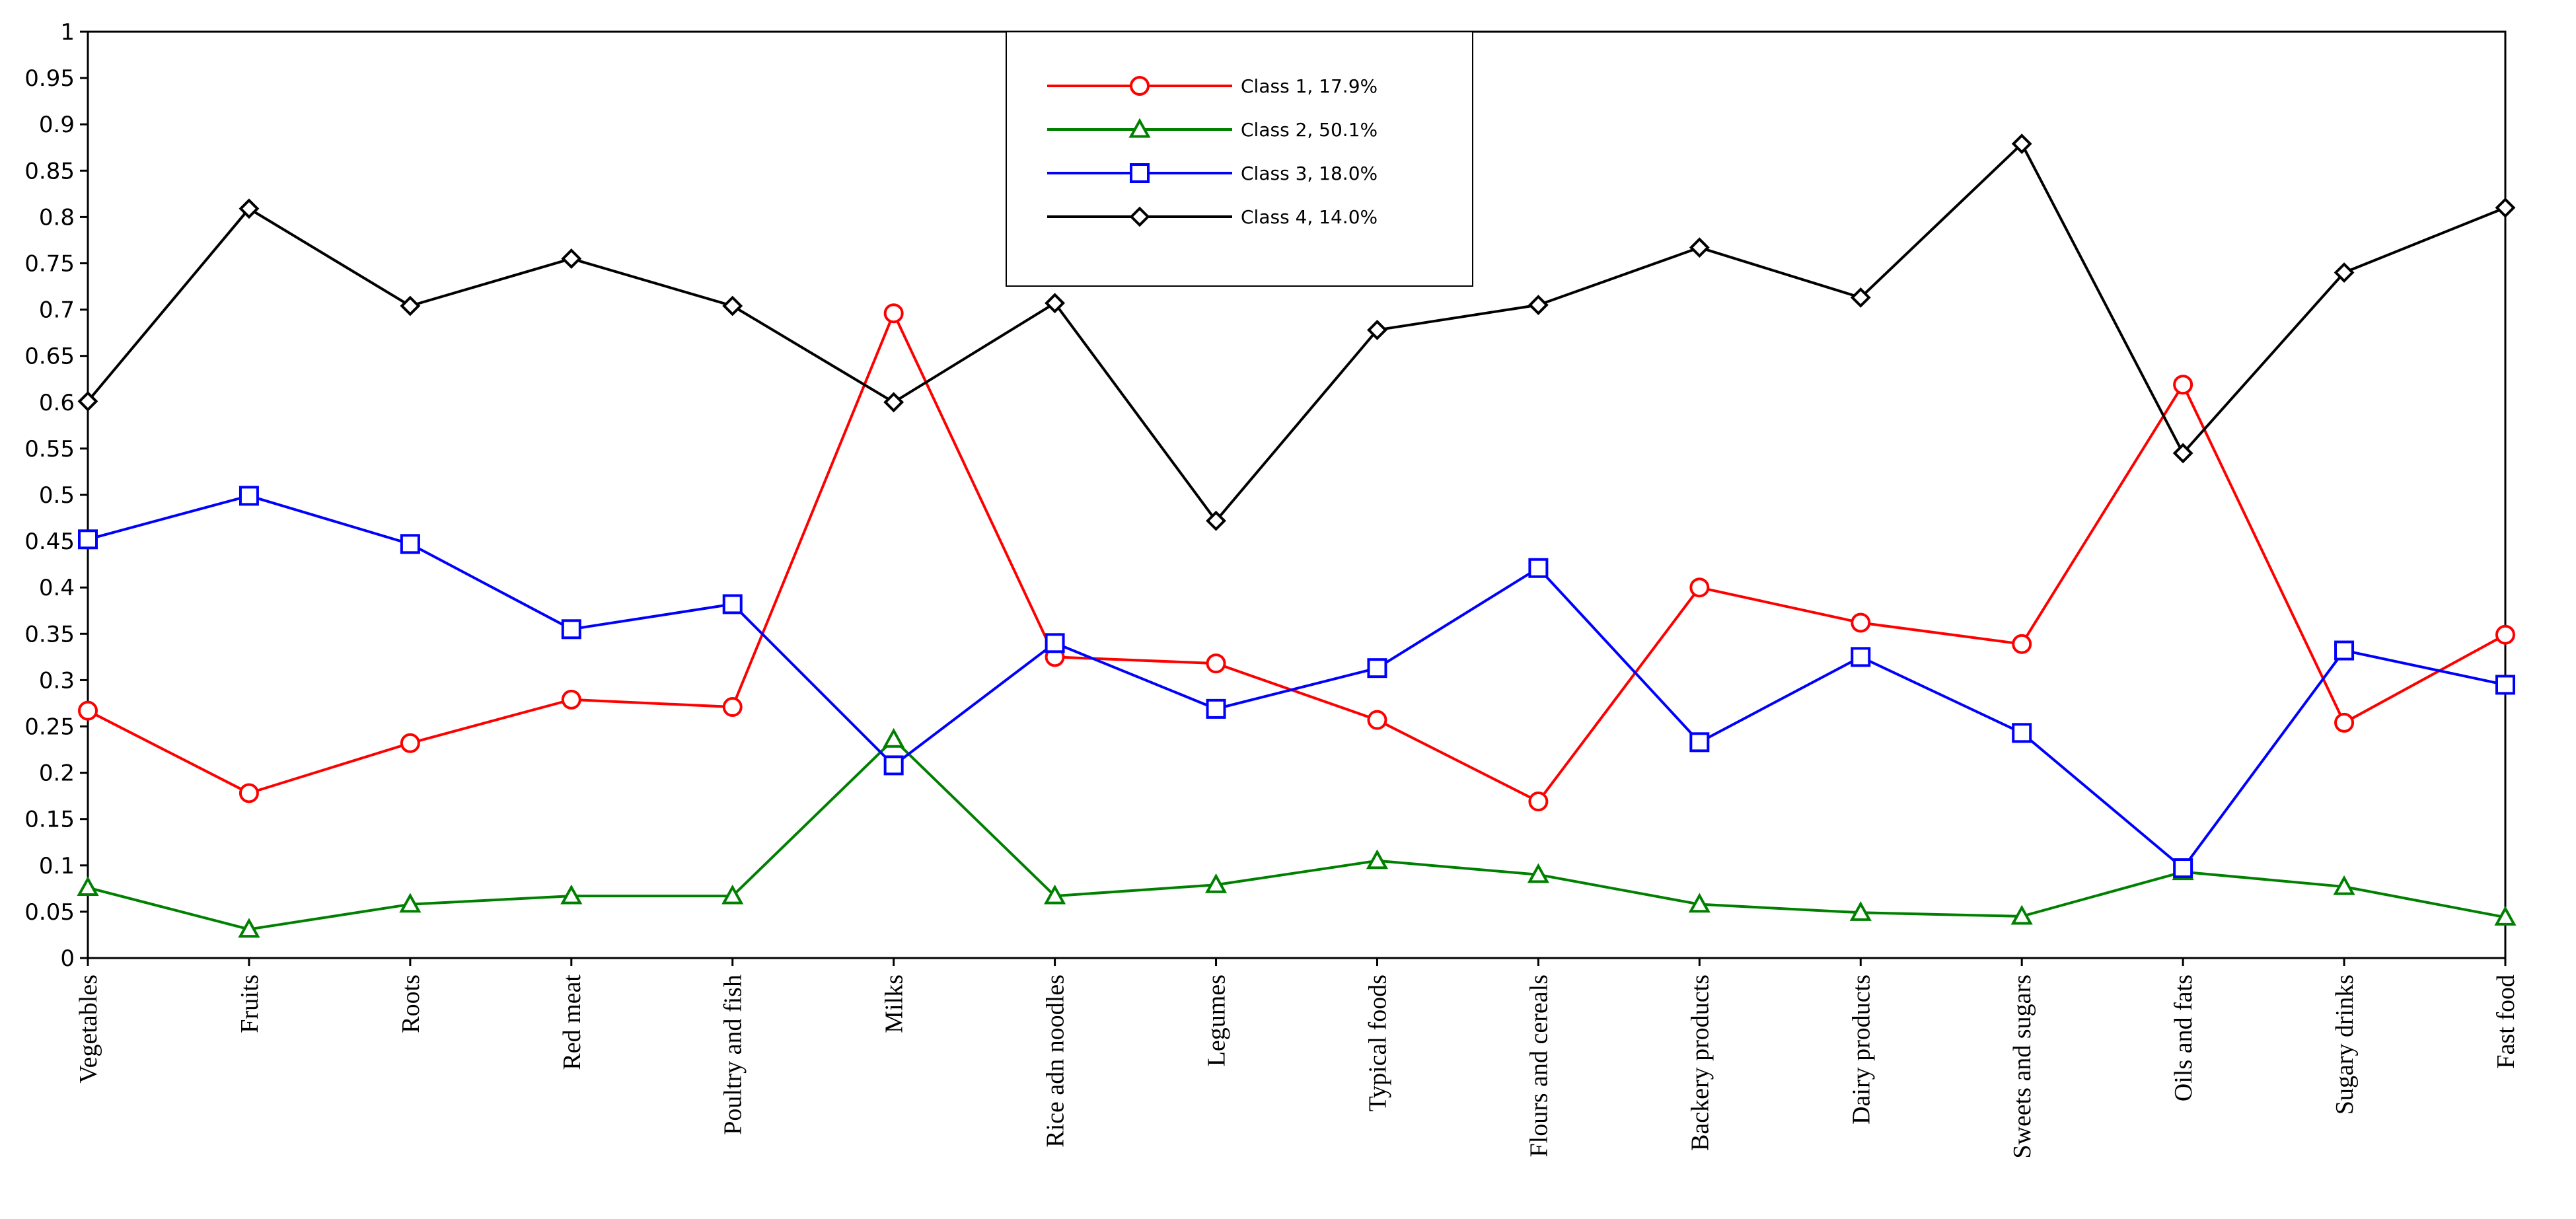 The height and width of the screenshot is (1219, 2576). What do you see at coordinates (2506, 1022) in the screenshot?
I see `x-tick-label: Fast food` at bounding box center [2506, 1022].